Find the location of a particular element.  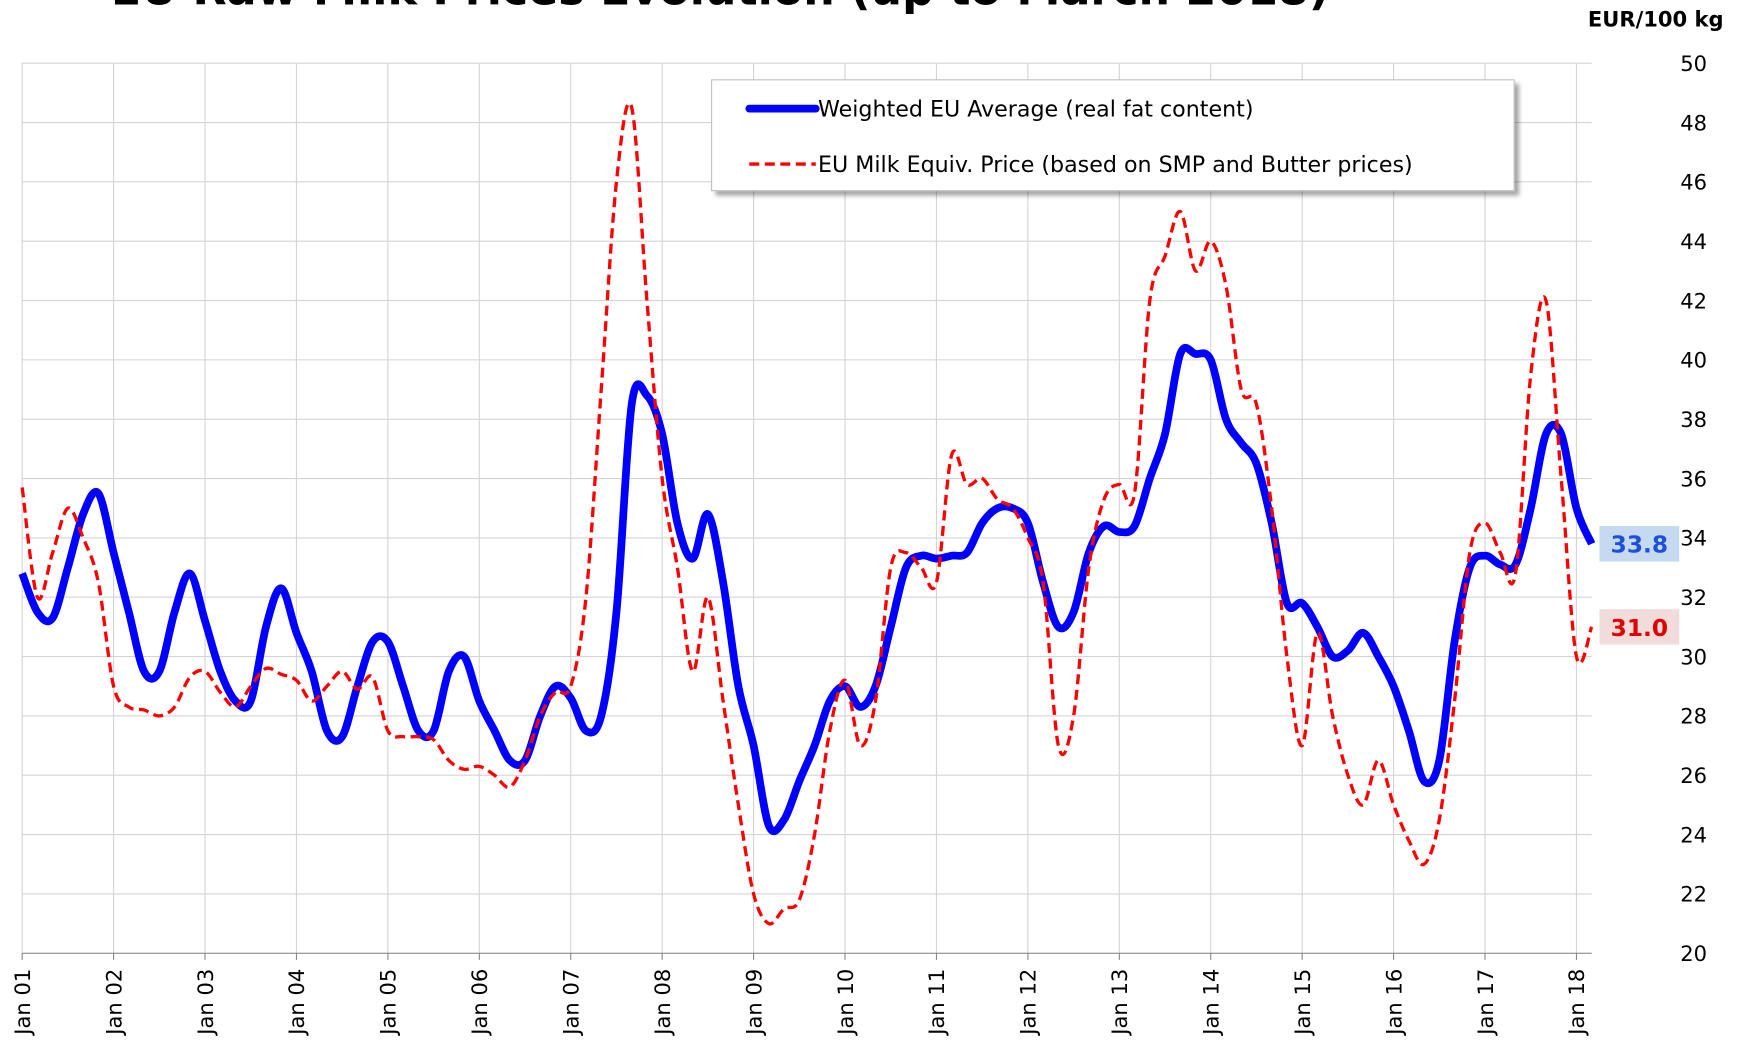

y-tick-label: 20 is located at coordinates (1693, 953).